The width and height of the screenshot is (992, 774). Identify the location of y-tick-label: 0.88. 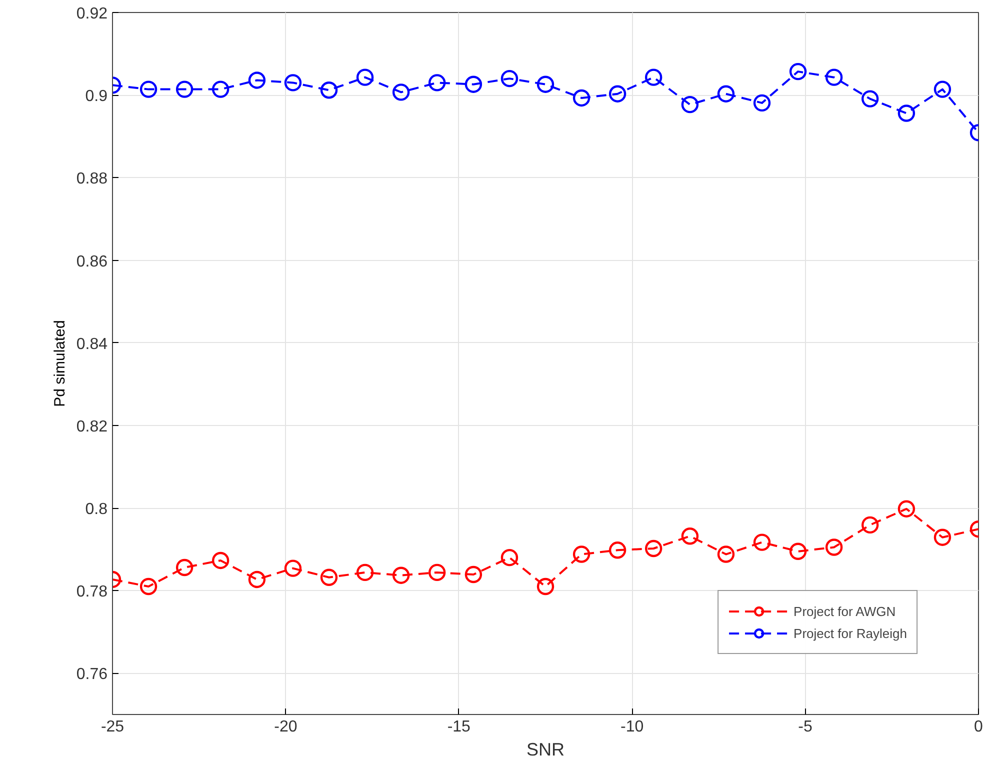
(92, 179).